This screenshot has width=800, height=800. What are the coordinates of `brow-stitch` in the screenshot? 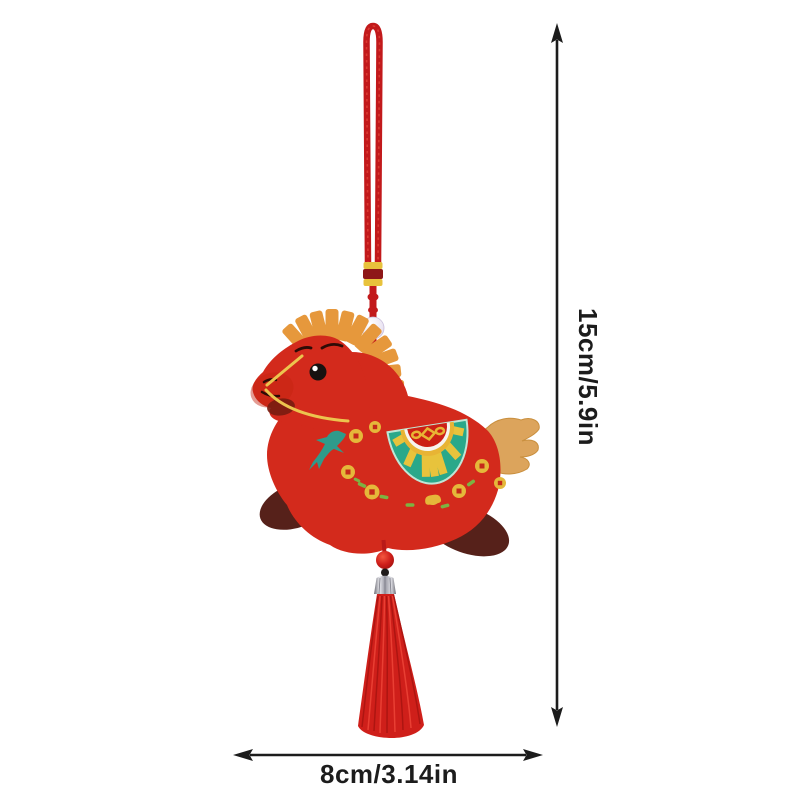 It's located at (319, 348).